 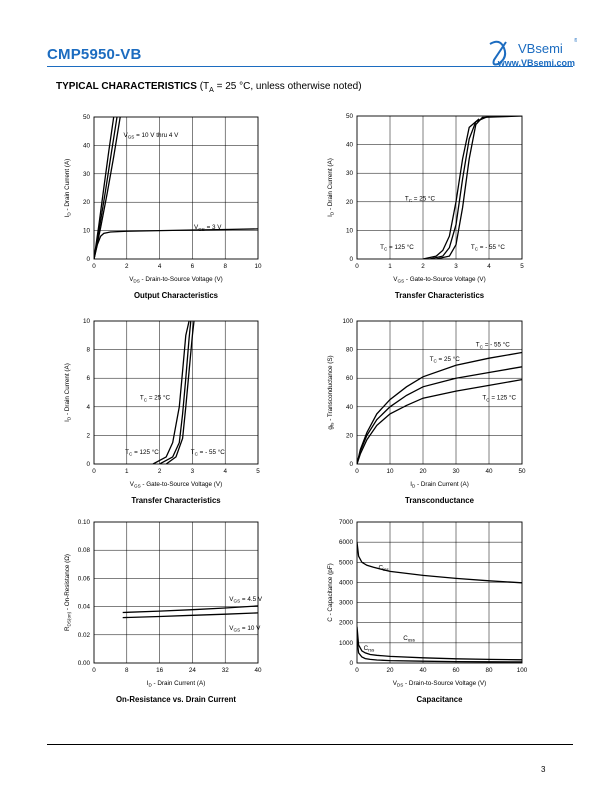 What do you see at coordinates (193, 670) in the screenshot?
I see `x-tick-label: 24` at bounding box center [193, 670].